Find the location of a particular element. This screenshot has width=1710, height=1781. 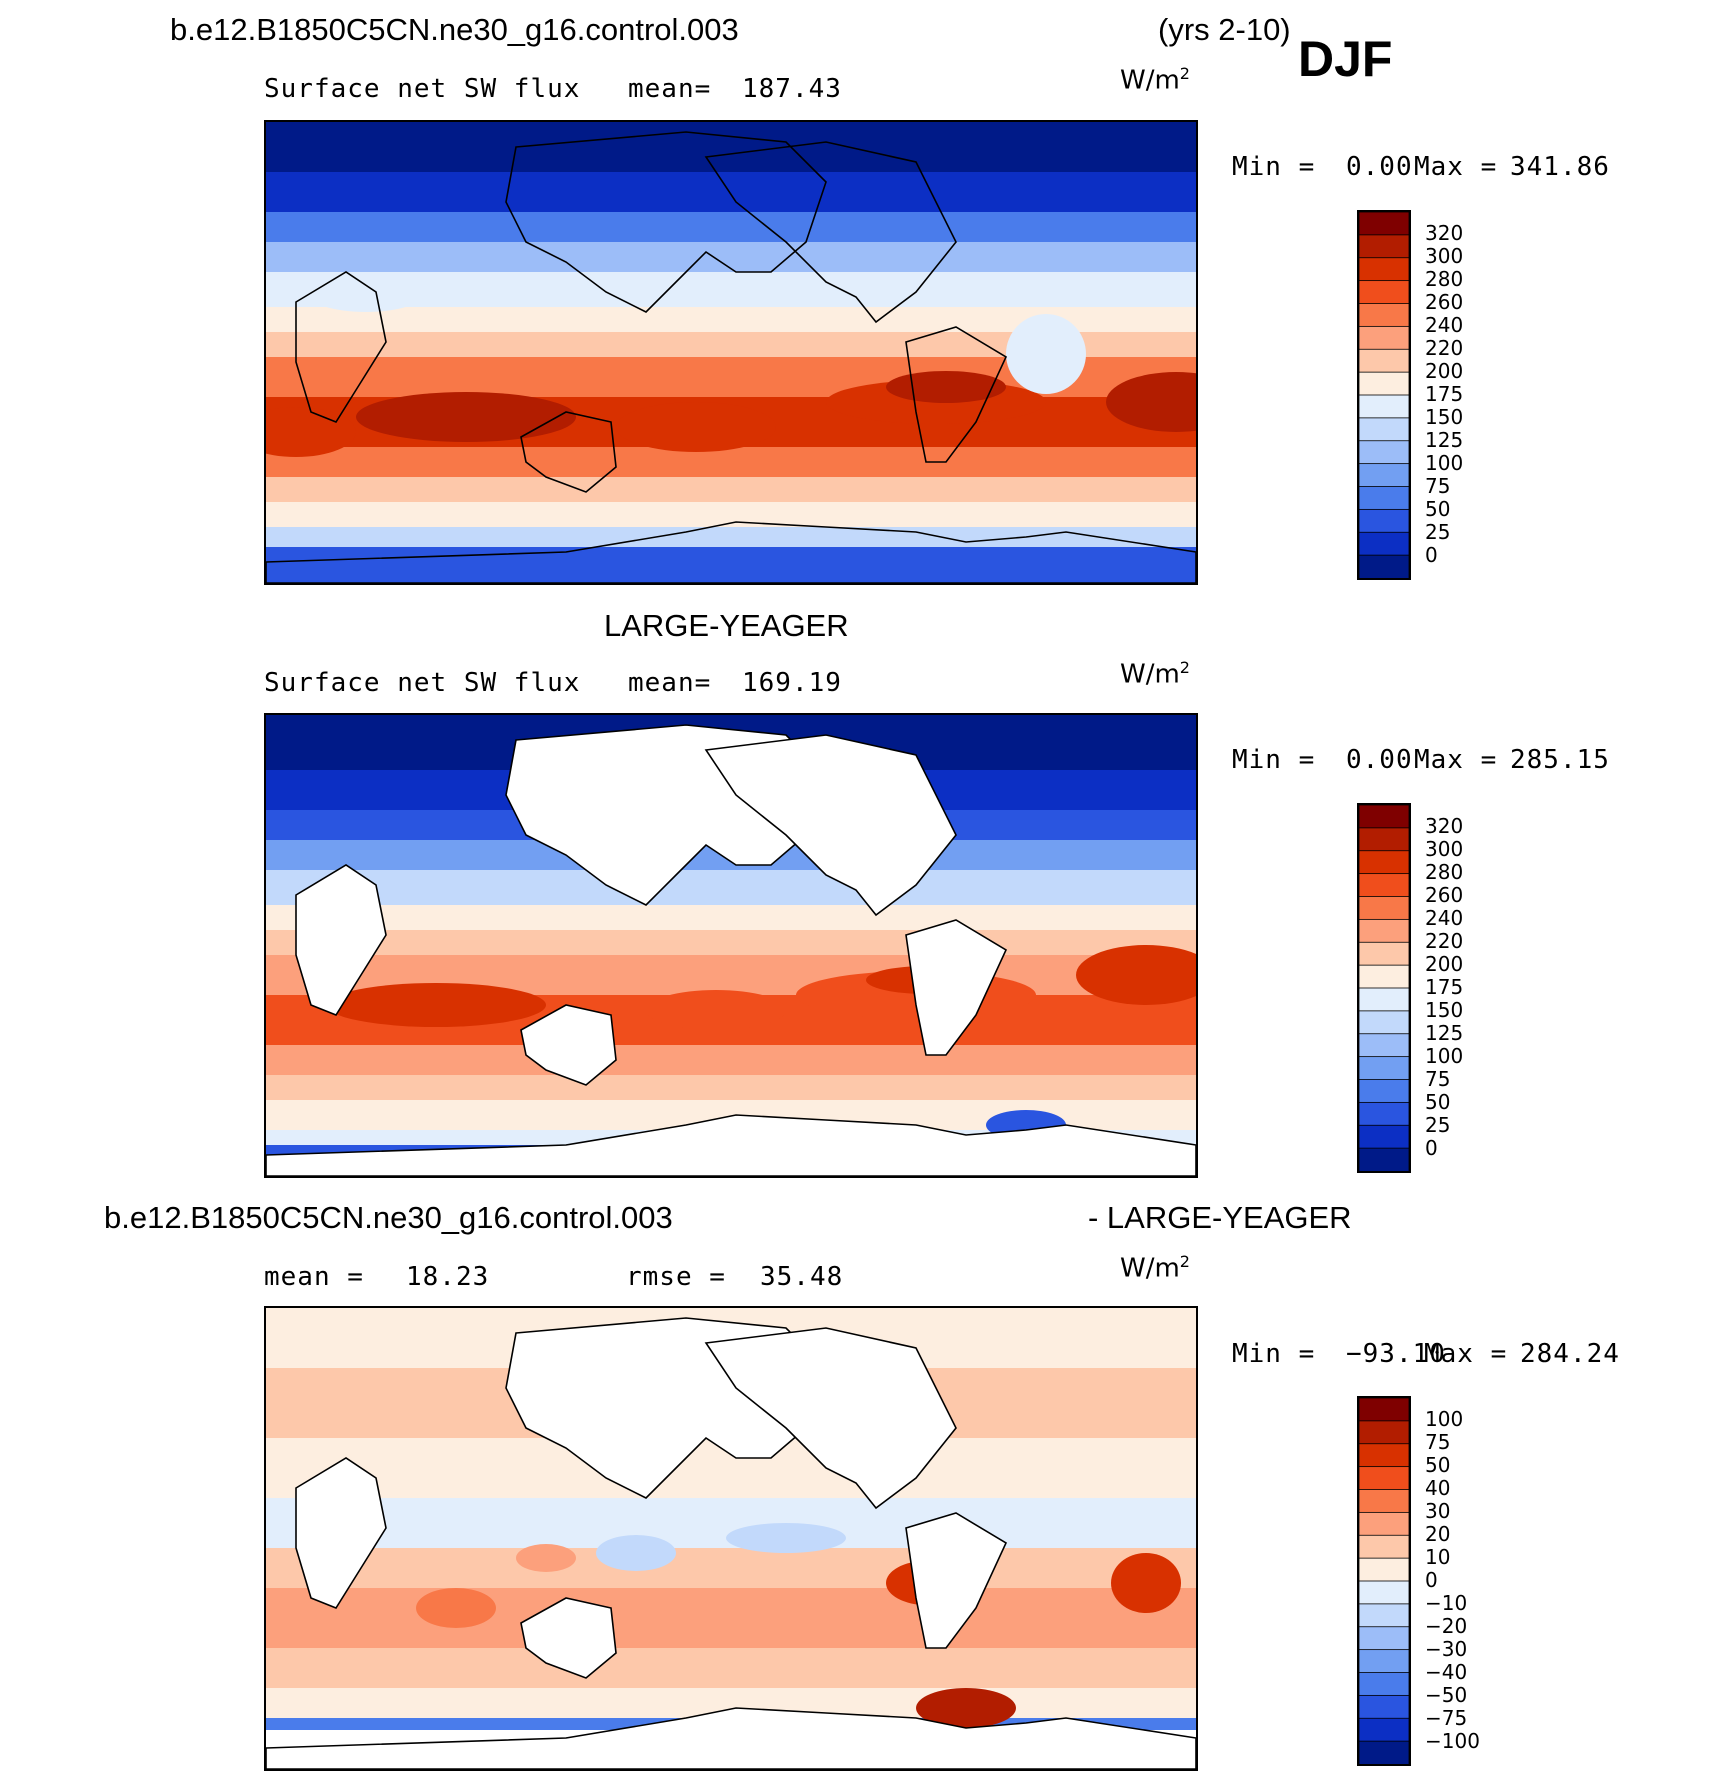

panel-3-colorbar-ticks: 100 75 50 40 30 20 10 0 −10 −20 −30 −40 −50 −75 −100 is located at coordinates (1452, 1580).